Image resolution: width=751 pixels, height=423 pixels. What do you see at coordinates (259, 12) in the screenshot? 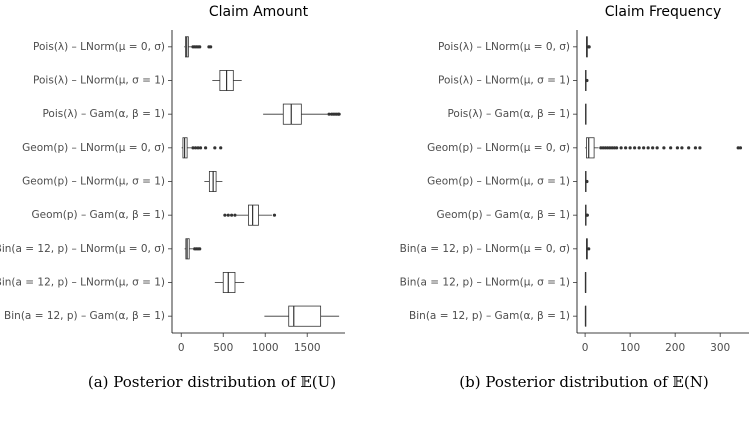
I see `chart-title: Claim Amount` at bounding box center [259, 12].